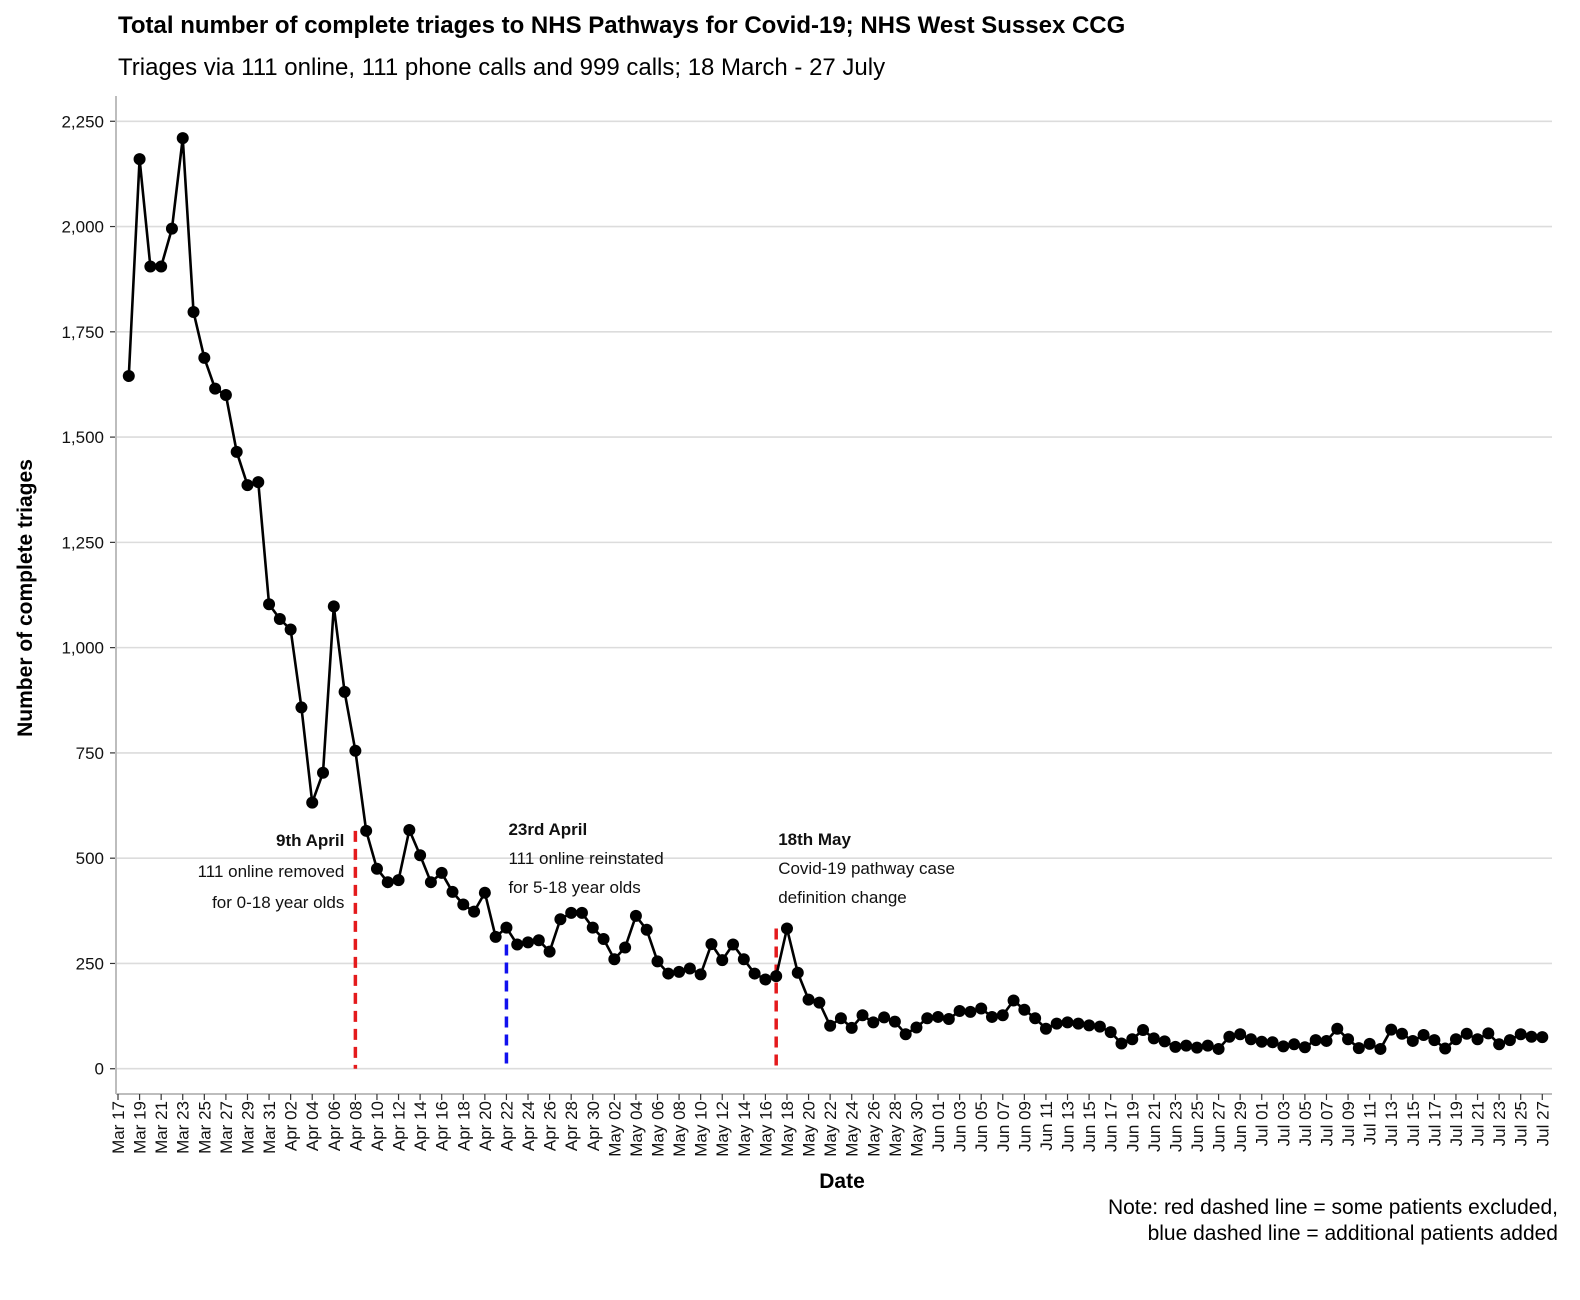  Describe the element at coordinates (830, 1129) in the screenshot. I see `x-tick-label: May 22` at that location.